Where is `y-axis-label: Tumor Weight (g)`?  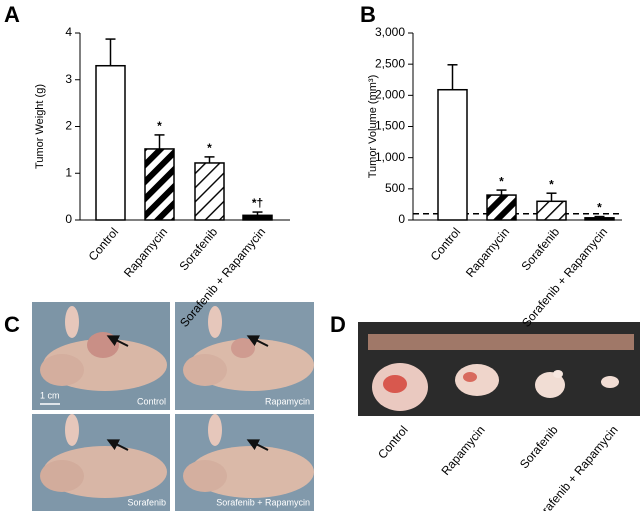 y-axis-label: Tumor Weight (g) is located at coordinates (40, 126).